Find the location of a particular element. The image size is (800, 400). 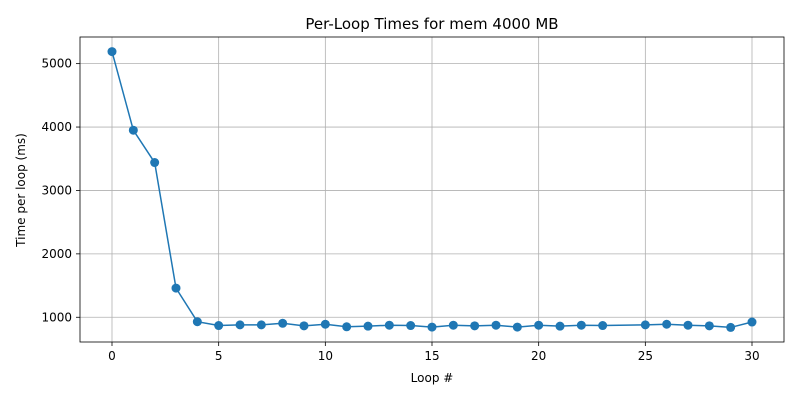

x-axis: 0 5 10 15 20 25 30 is located at coordinates (434, 352).